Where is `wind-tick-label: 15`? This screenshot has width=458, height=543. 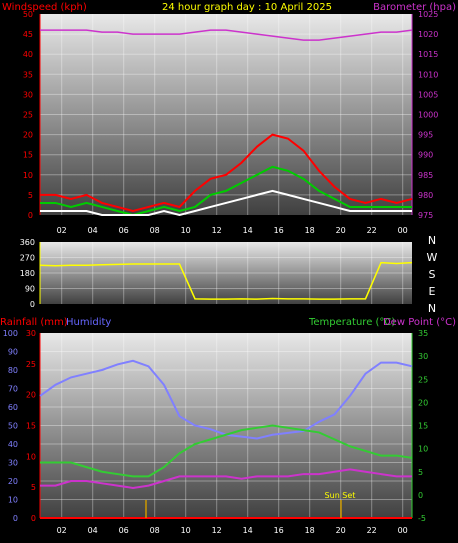 wind-tick-label: 15 is located at coordinates (28, 155).